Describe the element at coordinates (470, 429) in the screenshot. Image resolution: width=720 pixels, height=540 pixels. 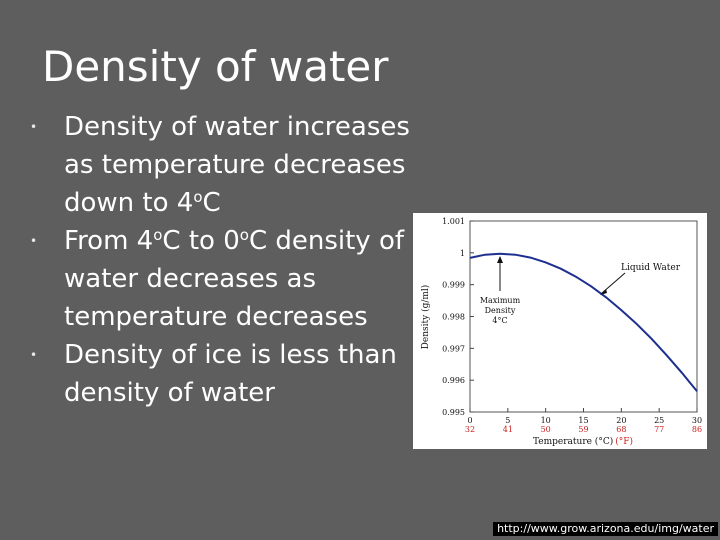
I see `x-tick-label-f: 32` at that location.